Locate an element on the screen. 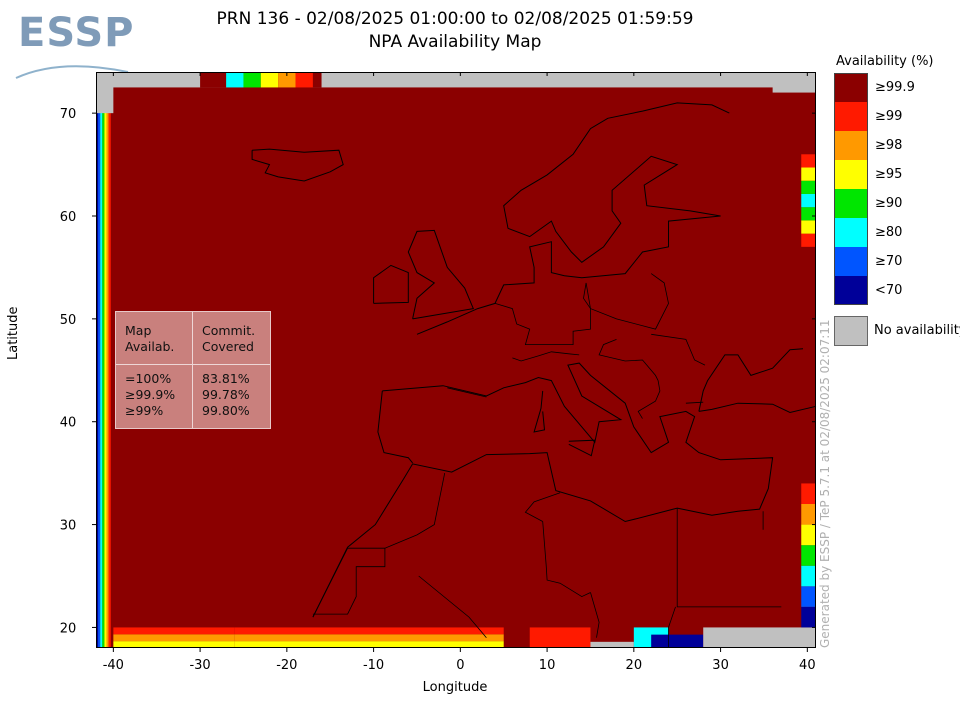  no-availability-label: No availability is located at coordinates (917, 330).